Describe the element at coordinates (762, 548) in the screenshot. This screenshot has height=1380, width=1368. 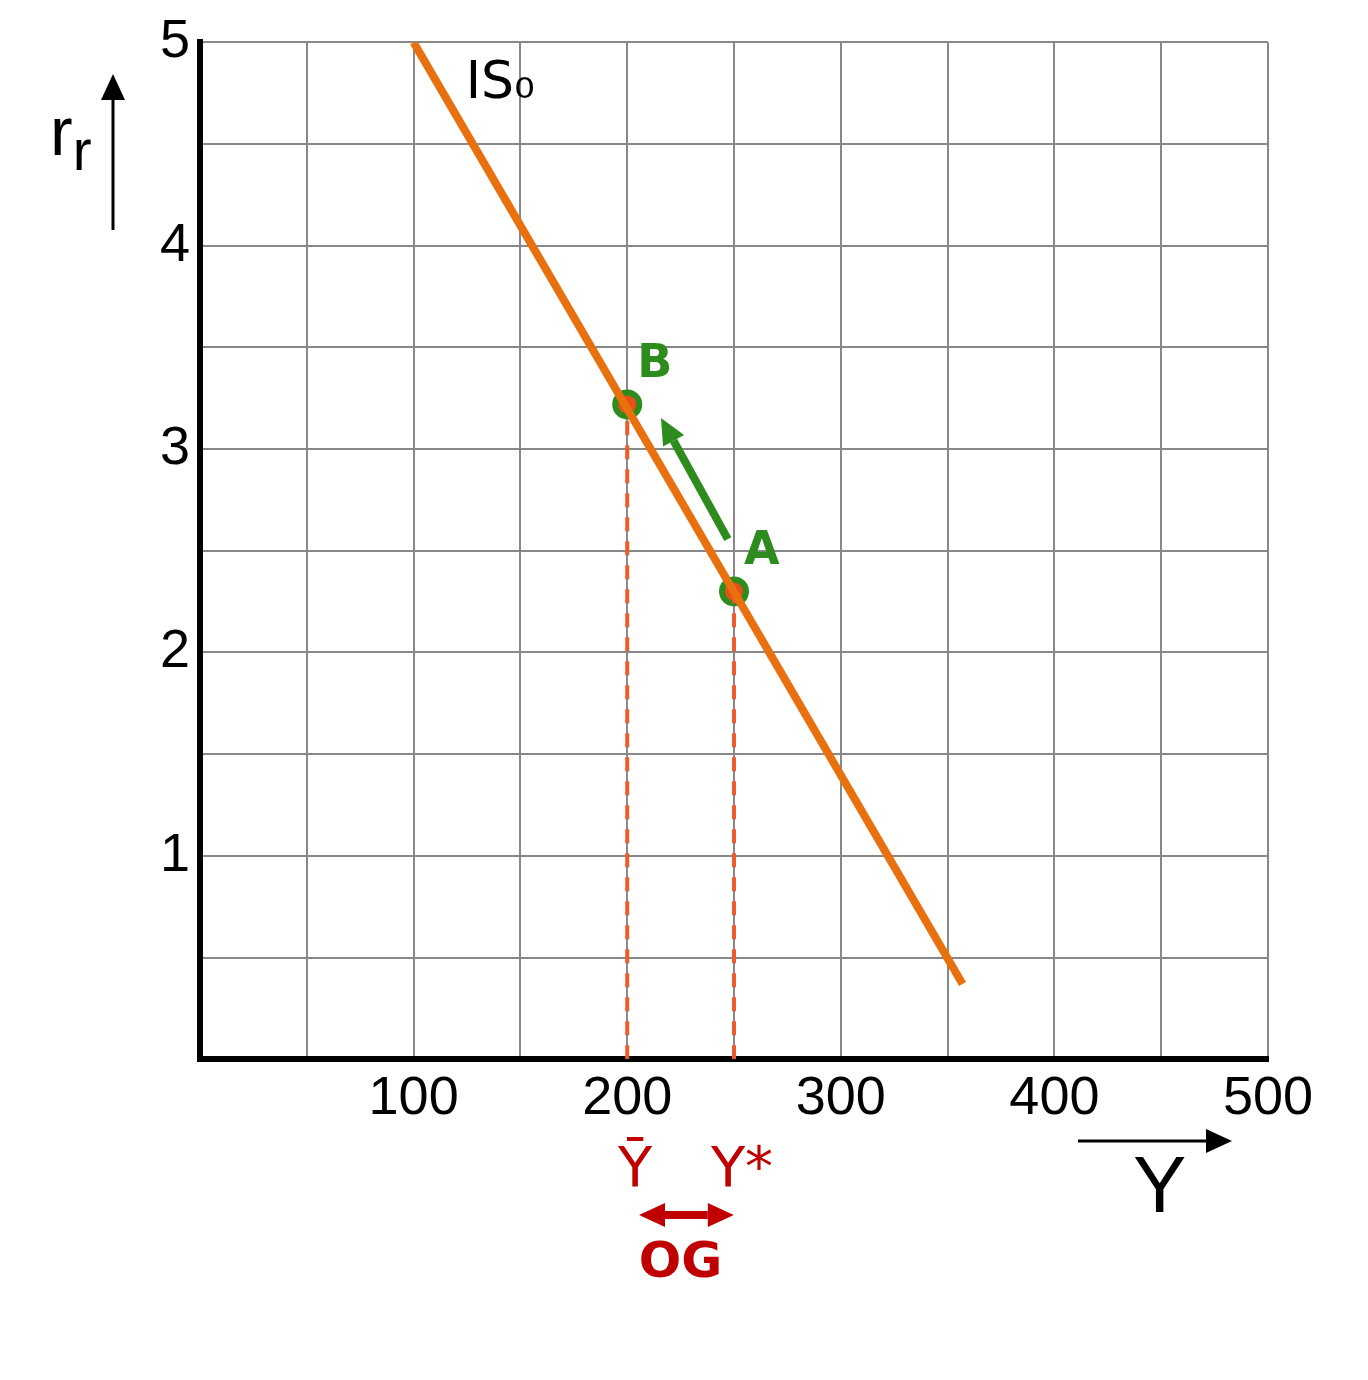
I see `annotation: A` at that location.